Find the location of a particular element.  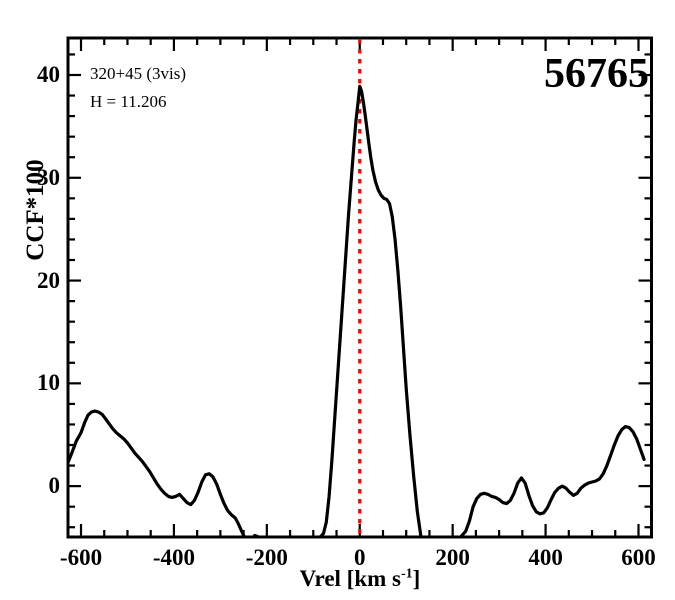

y-axis-label: CCF*100 is located at coordinates (35, 210).